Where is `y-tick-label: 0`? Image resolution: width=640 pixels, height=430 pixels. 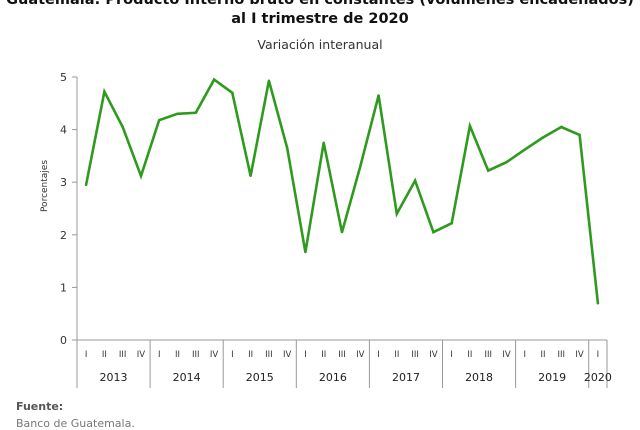
y-tick-label: 0 is located at coordinates (63, 340).